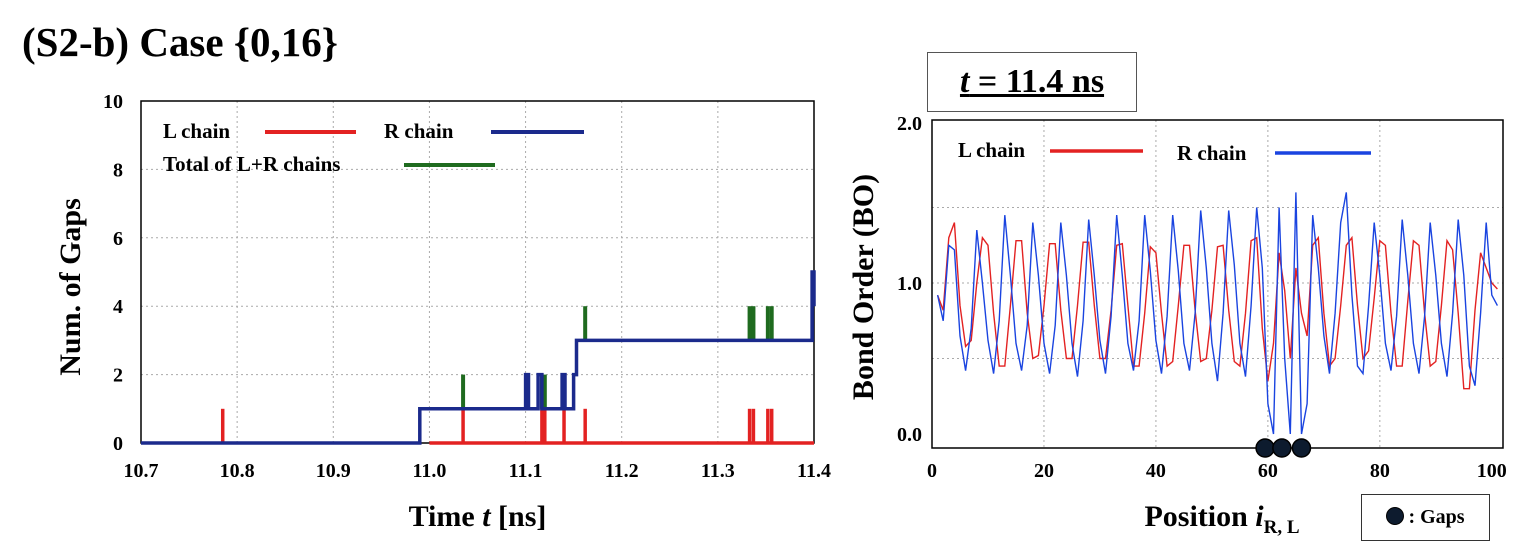 The image size is (1526, 552). Describe the element at coordinates (118, 239) in the screenshot. I see `y-tick-label: 6` at that location.